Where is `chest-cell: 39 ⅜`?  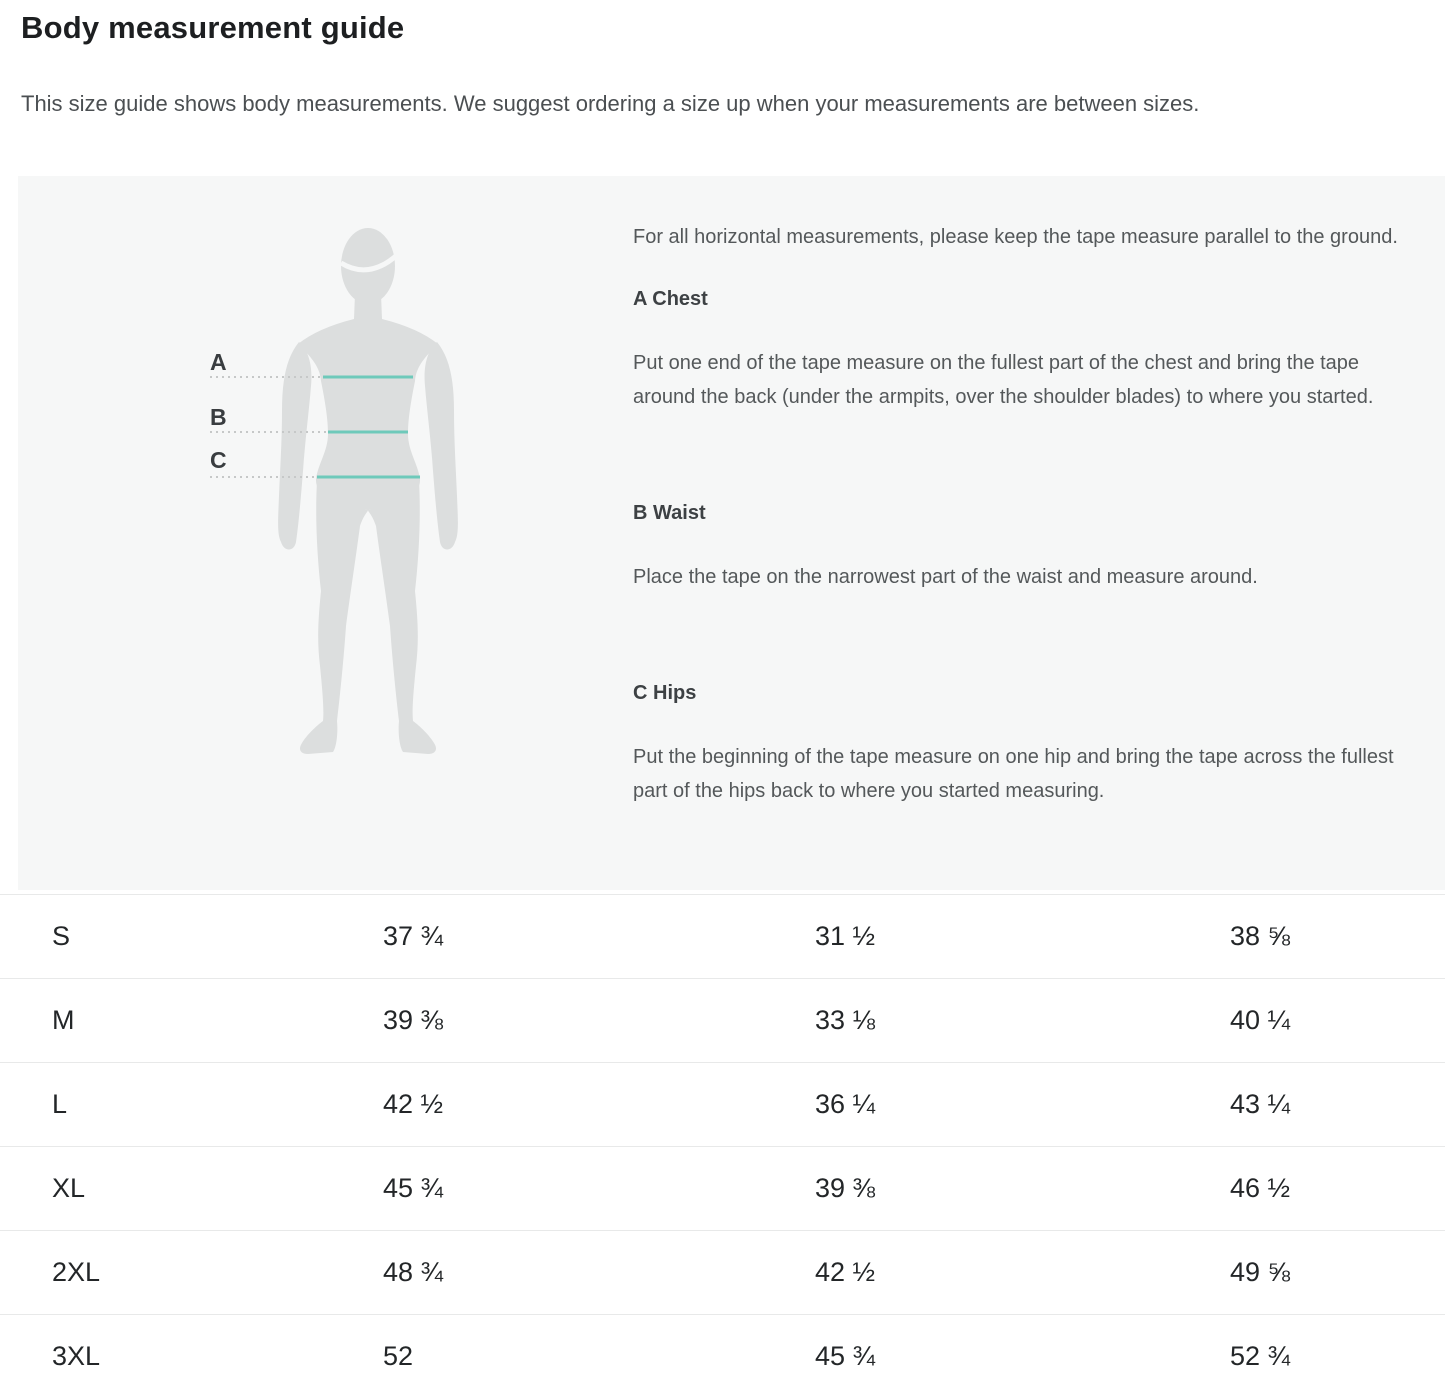
chest-cell: 39 ⅜ is located at coordinates (413, 1020).